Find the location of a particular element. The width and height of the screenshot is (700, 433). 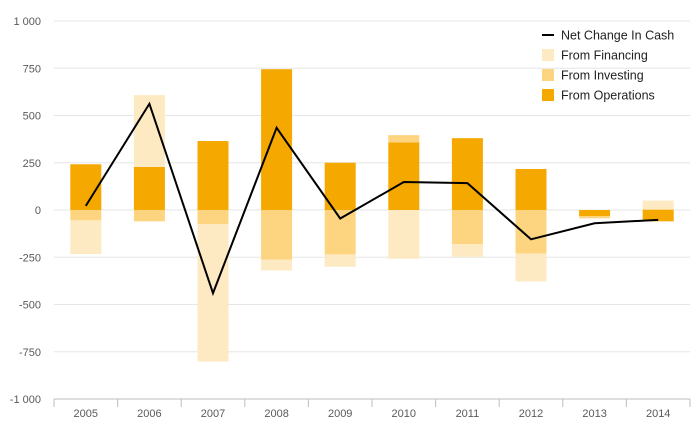

bar-from-operations-2005 is located at coordinates (86, 187).